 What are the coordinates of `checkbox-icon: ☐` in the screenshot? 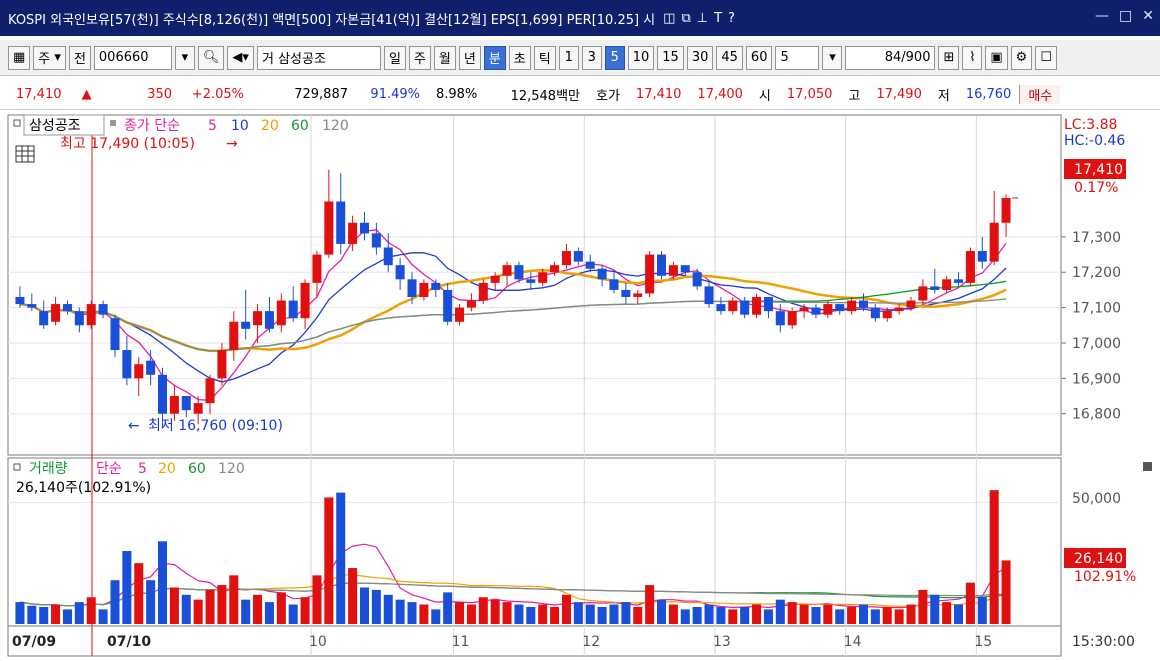 It's located at (1046, 57).